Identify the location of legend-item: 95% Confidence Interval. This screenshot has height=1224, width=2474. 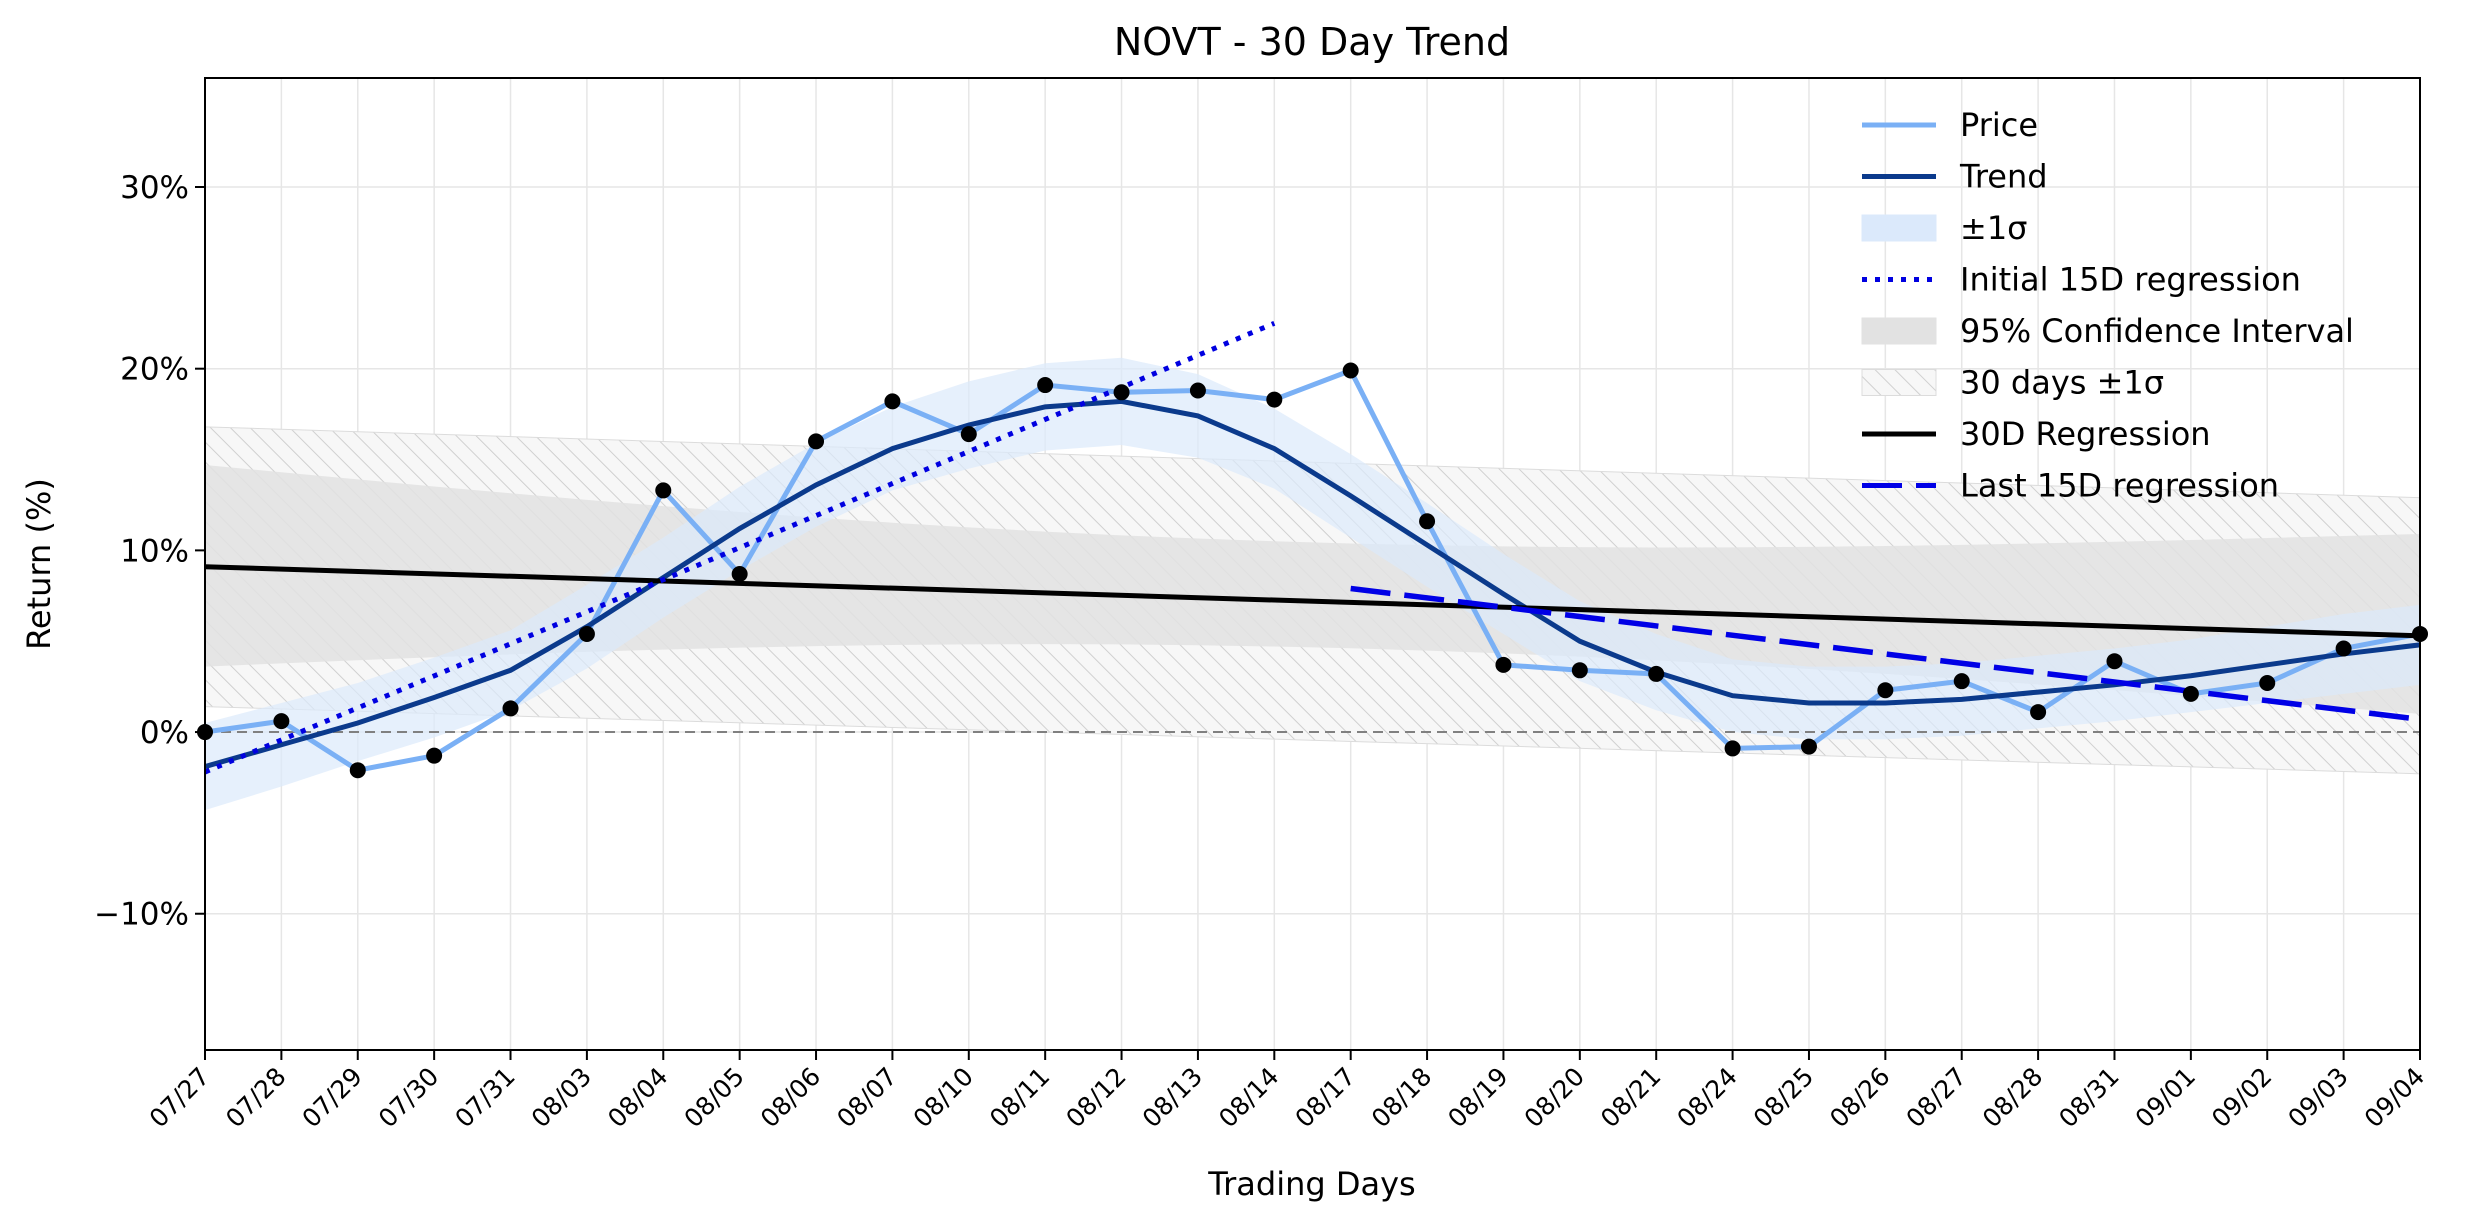
(2107, 331).